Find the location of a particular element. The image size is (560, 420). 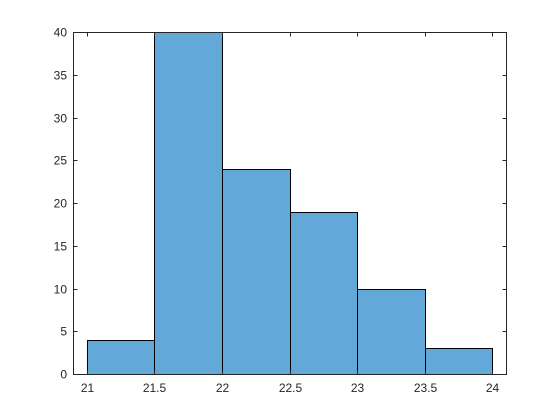

y-tick-label: 0 is located at coordinates (63, 375).